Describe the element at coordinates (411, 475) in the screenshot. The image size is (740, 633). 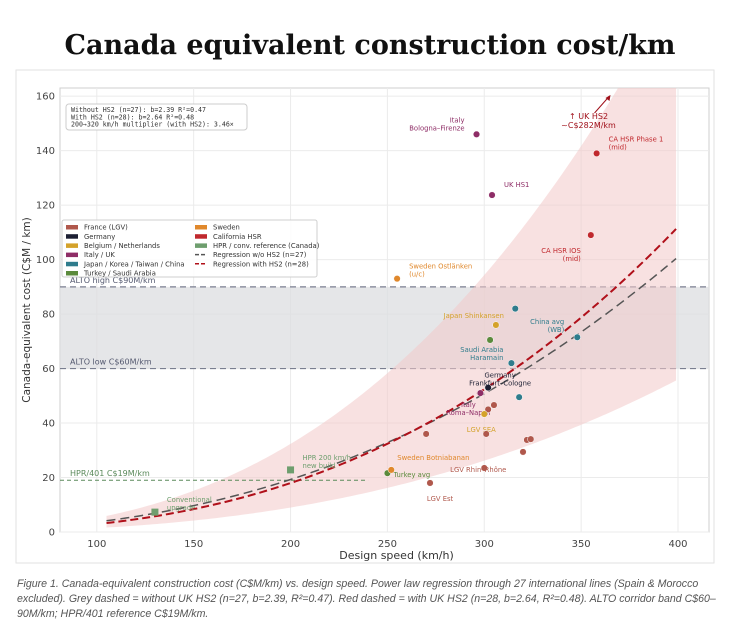
I see `point-label: Turkey avg` at that location.